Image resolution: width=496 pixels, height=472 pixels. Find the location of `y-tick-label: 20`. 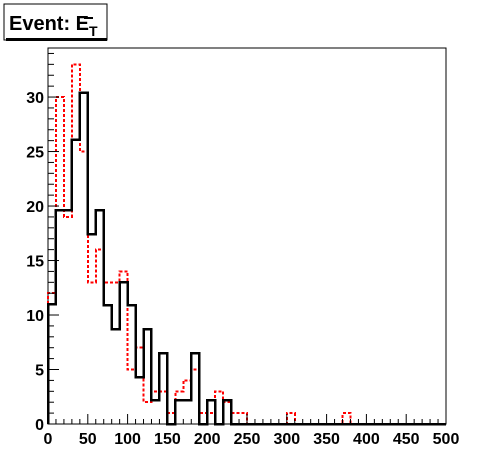

y-tick-label: 20 is located at coordinates (35, 207).